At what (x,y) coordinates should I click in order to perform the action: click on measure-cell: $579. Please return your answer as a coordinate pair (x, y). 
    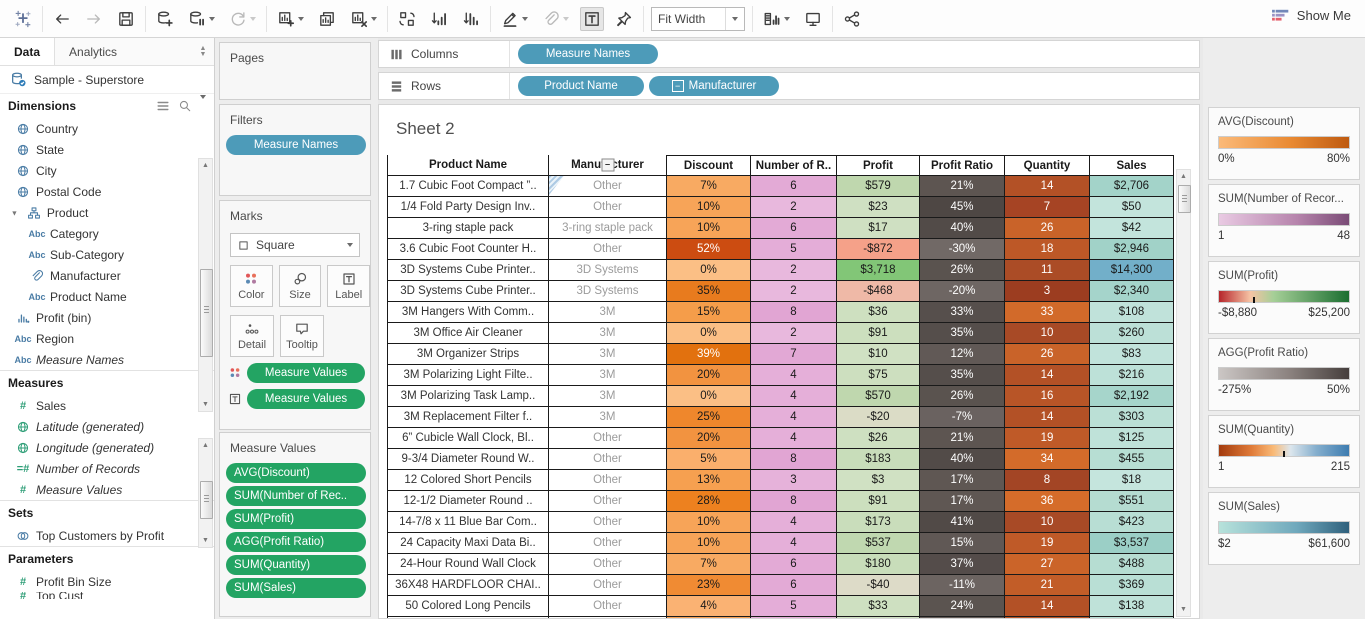
    Looking at the image, I should click on (878, 186).